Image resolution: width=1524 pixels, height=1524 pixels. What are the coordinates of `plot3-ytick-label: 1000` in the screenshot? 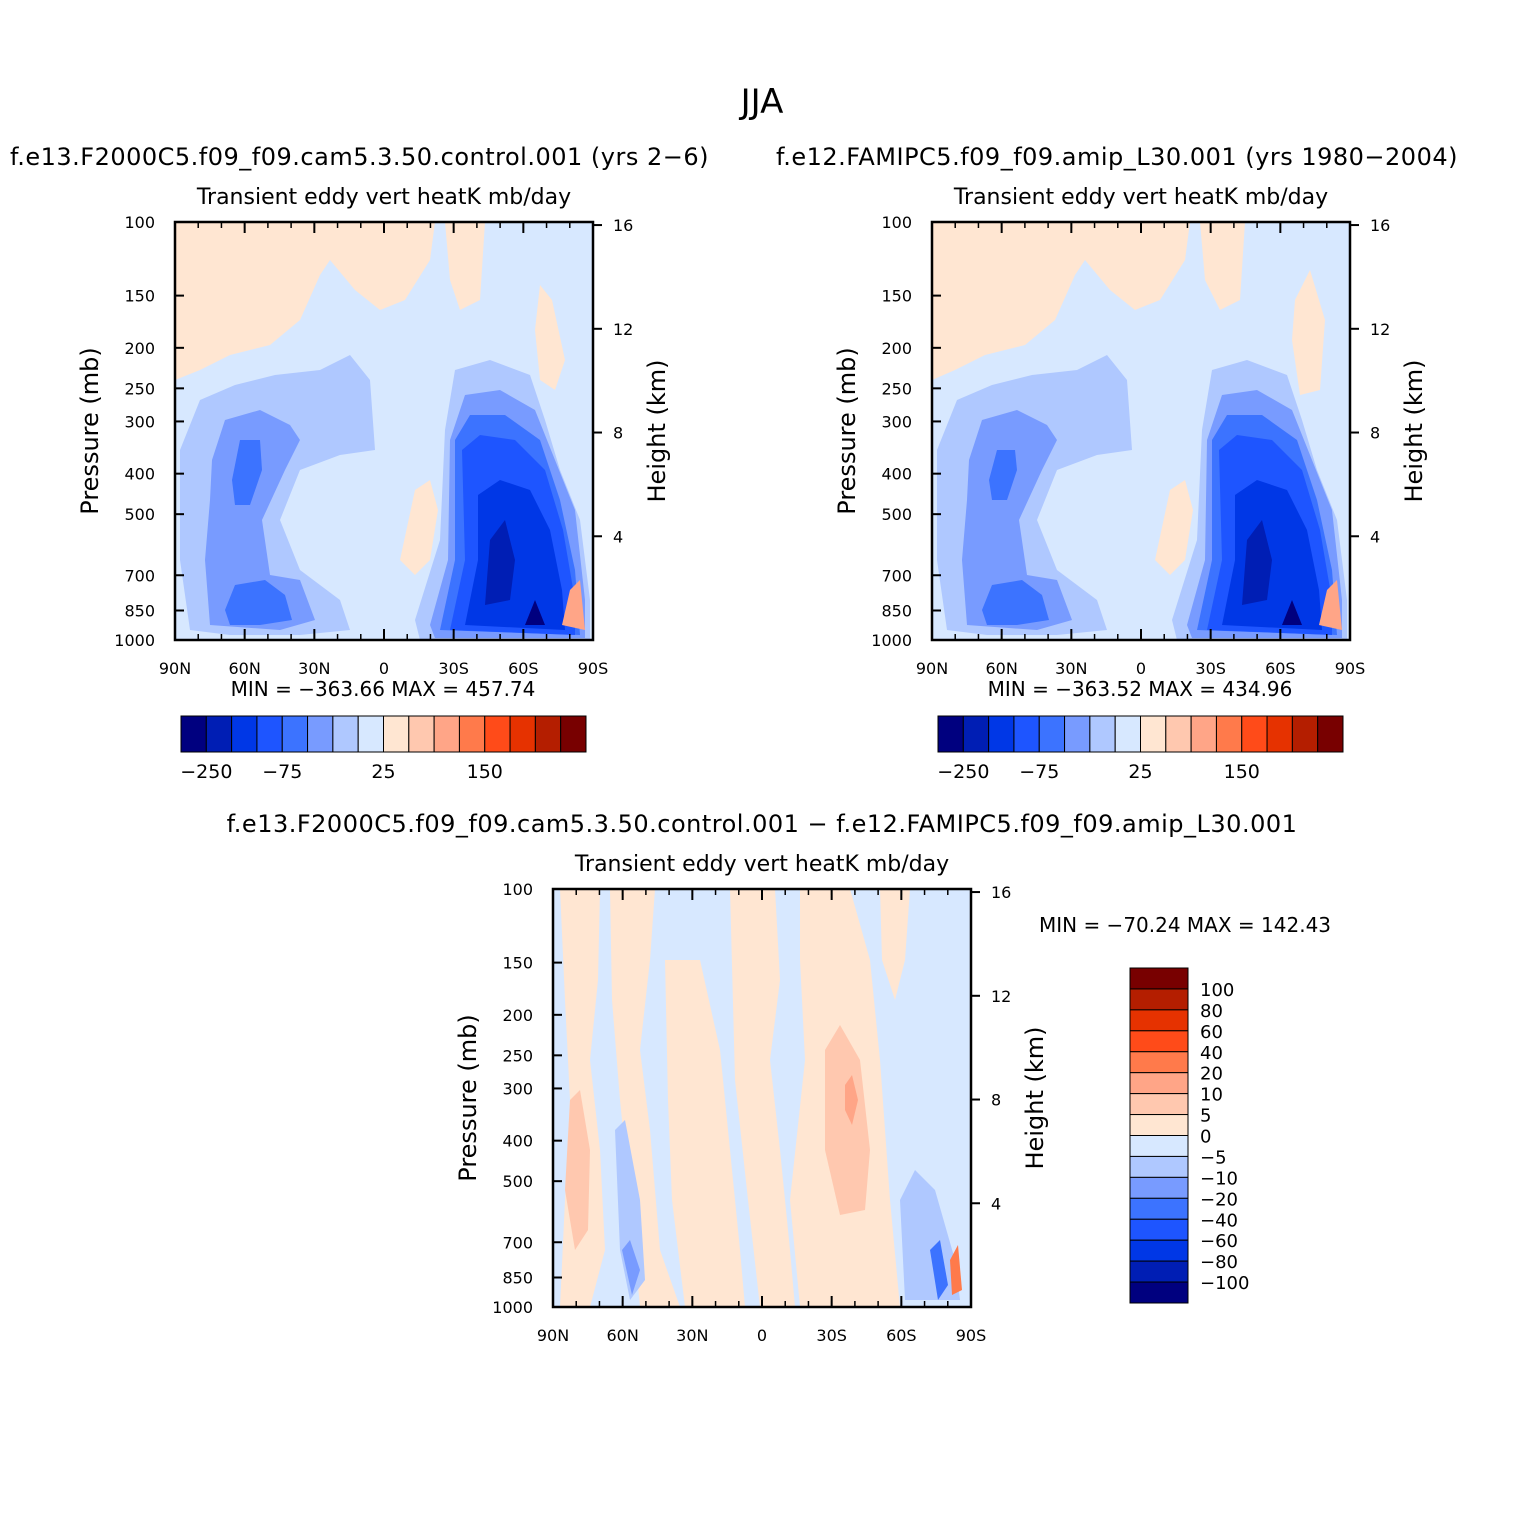 It's located at (512, 1307).